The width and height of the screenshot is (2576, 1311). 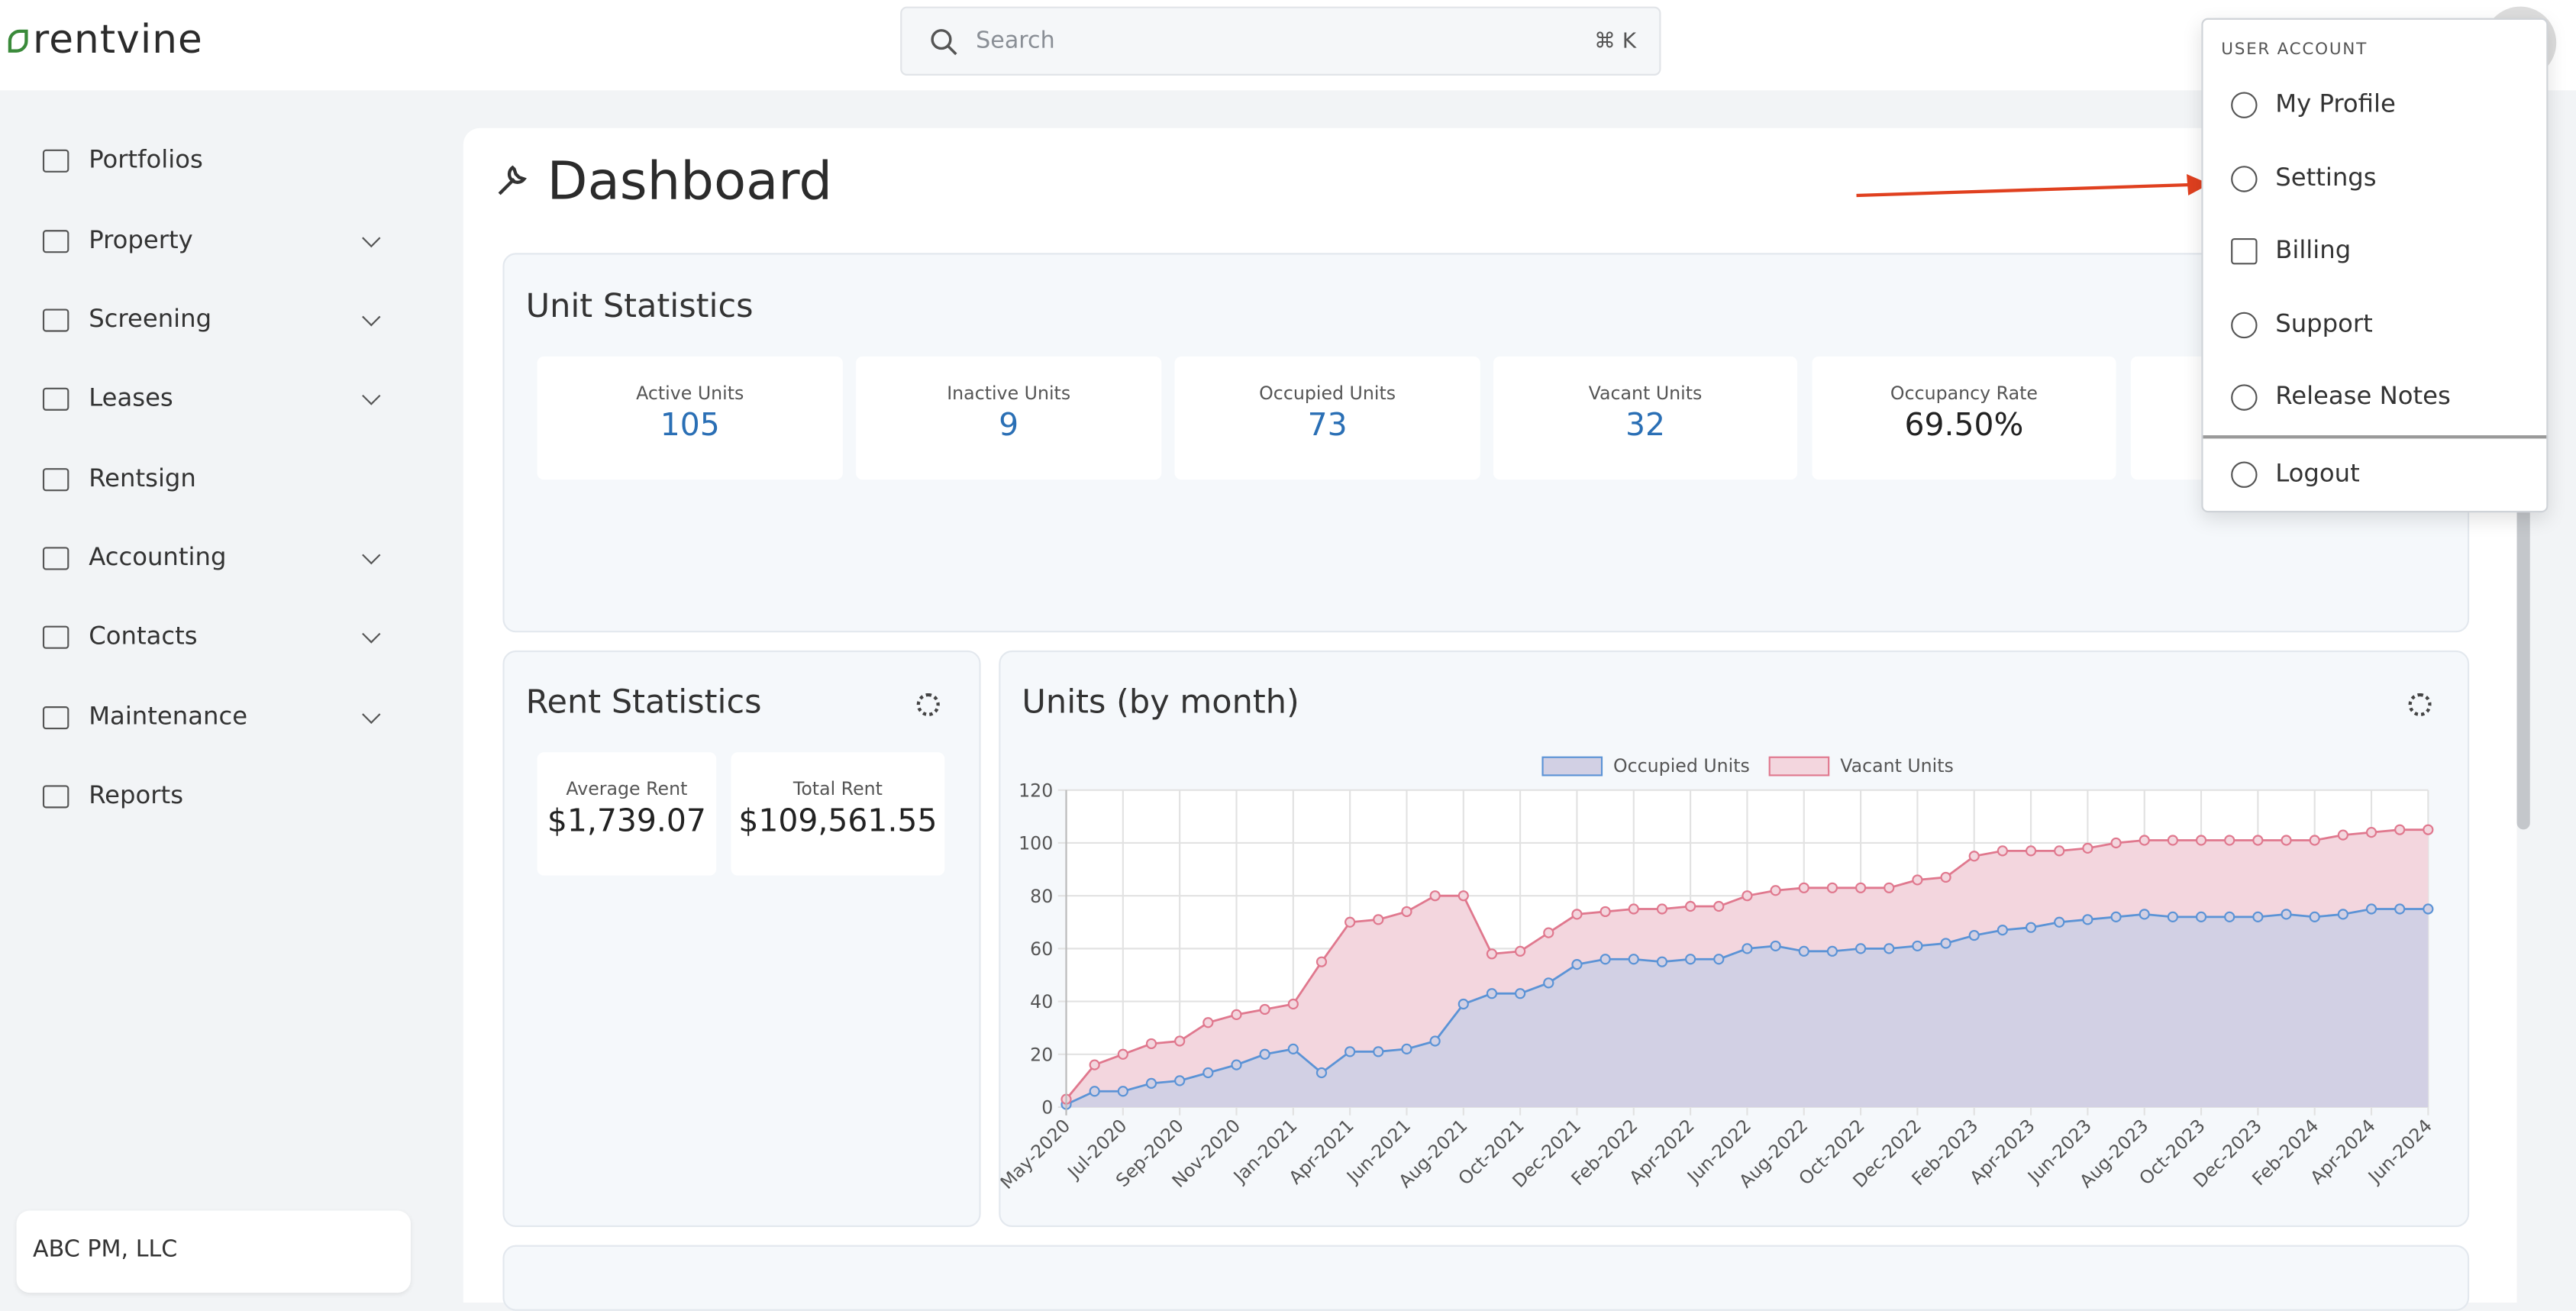 I want to click on menu-heading: USER ACCOUNT, so click(x=2294, y=50).